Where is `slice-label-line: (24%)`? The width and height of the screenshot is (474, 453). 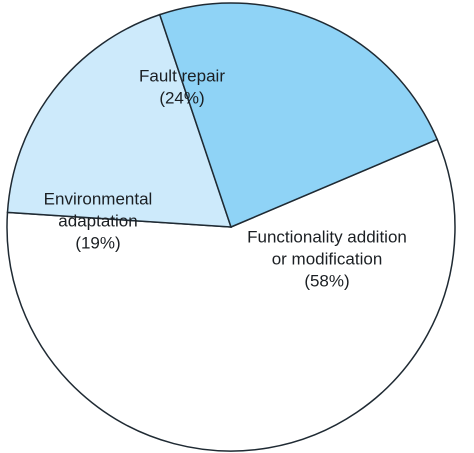
slice-label-line: (24%) is located at coordinates (181, 97).